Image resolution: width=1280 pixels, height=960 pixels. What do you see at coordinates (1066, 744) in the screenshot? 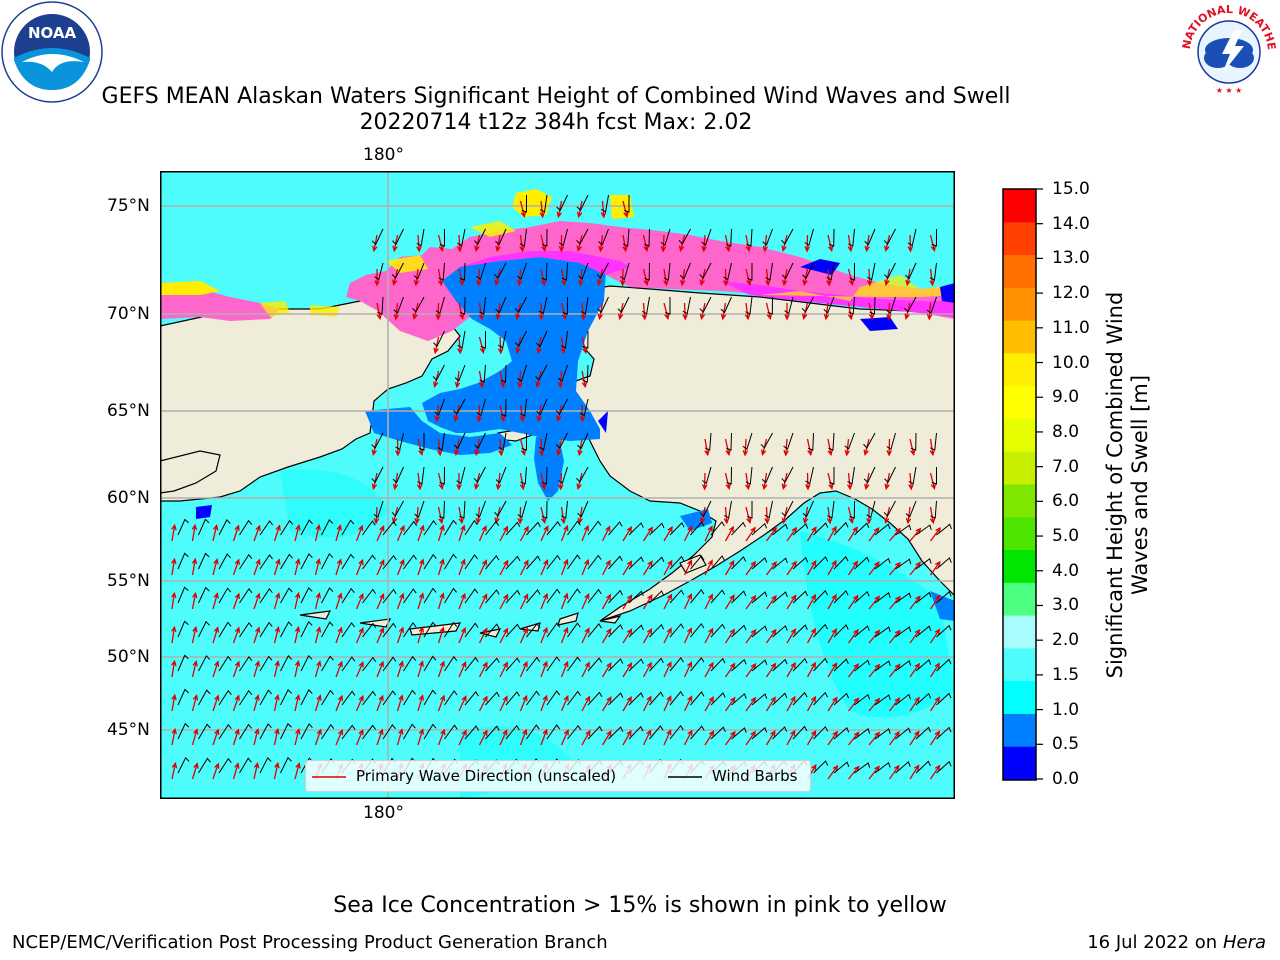
I see `colorbar-tick-label: 0.5` at bounding box center [1066, 744].